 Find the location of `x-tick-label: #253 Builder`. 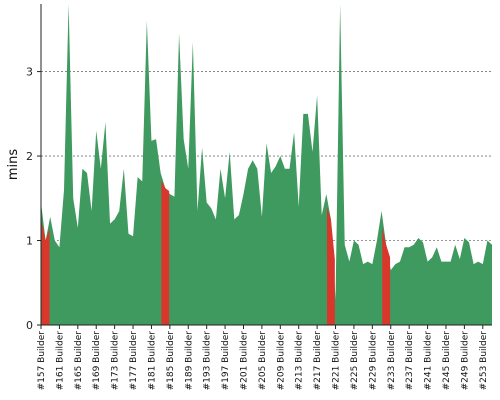

x-tick-label: #253 Builder is located at coordinates (484, 361).